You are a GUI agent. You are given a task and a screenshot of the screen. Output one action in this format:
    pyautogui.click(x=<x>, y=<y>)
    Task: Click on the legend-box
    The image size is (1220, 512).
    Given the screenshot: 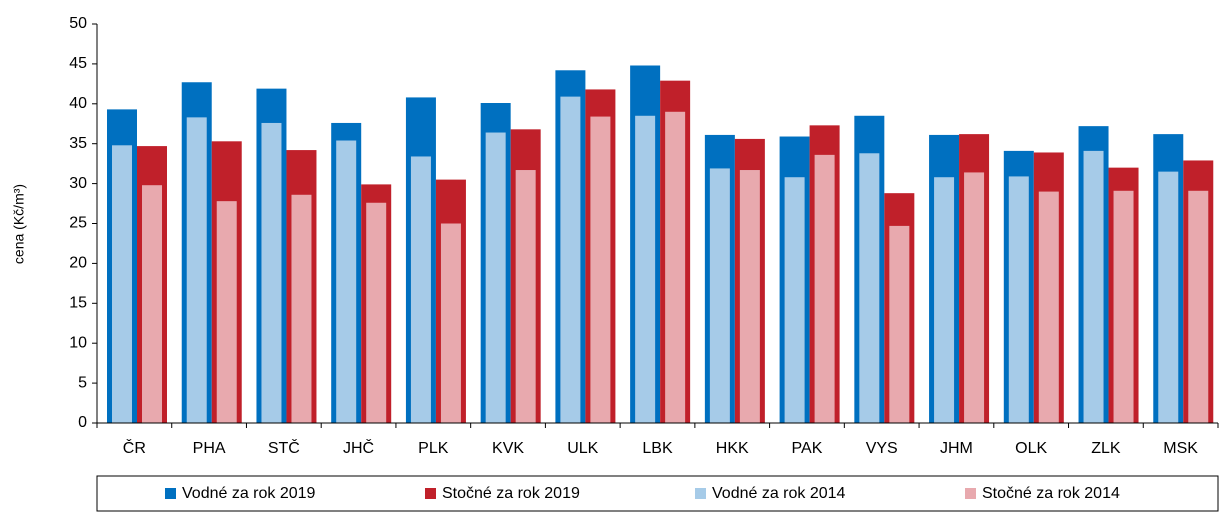 What is the action you would take?
    pyautogui.click(x=657, y=493)
    